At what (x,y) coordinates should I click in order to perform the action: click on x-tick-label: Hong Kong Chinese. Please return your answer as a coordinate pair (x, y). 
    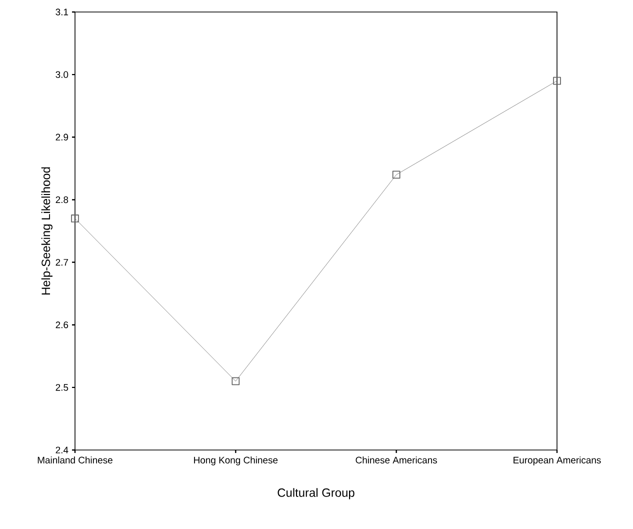
    Looking at the image, I should click on (236, 461).